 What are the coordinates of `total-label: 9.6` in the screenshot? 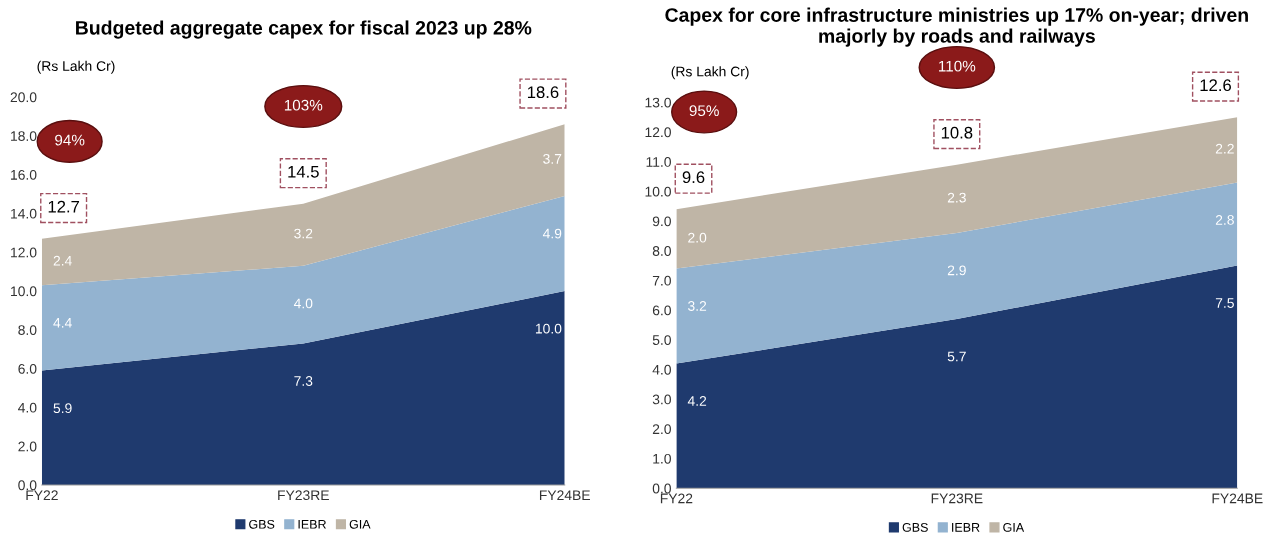 It's located at (693, 177).